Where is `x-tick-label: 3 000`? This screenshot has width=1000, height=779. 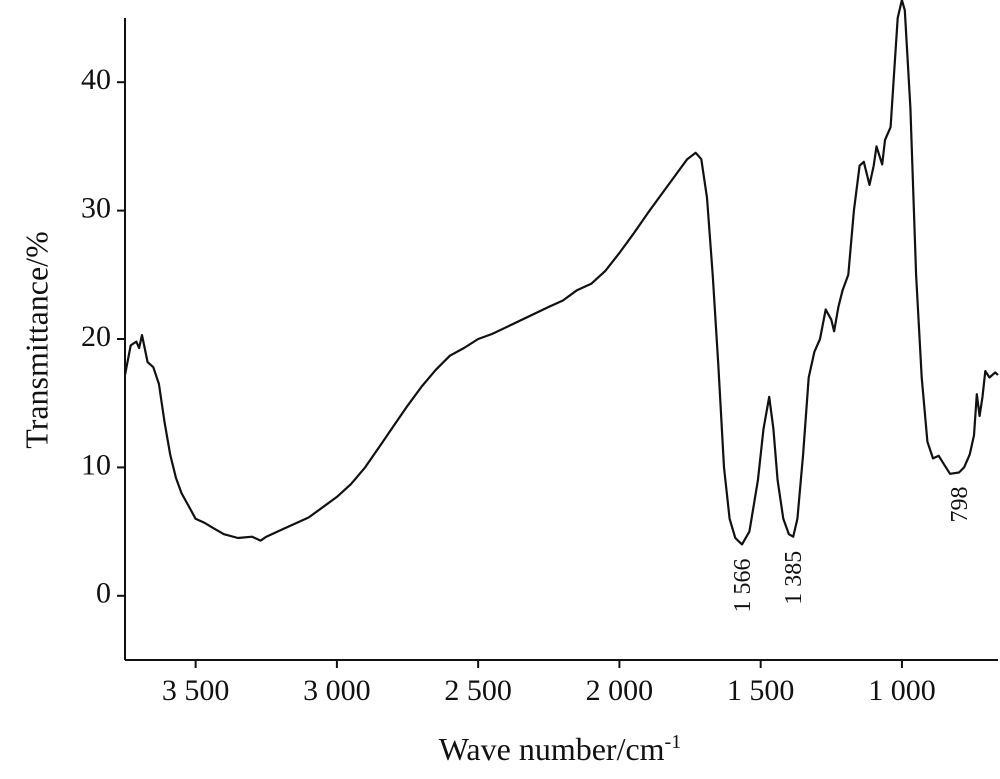 x-tick-label: 3 000 is located at coordinates (337, 690).